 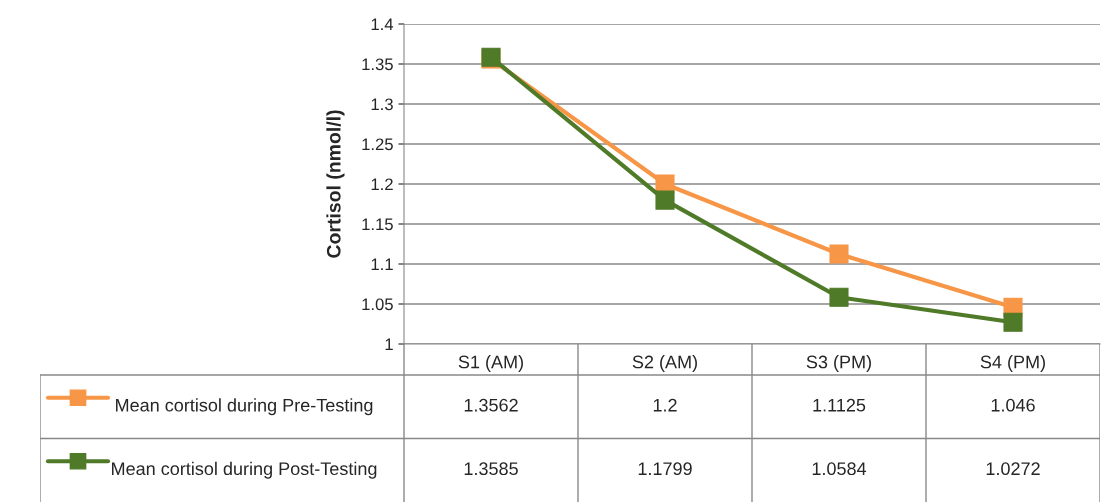 What do you see at coordinates (1012, 363) in the screenshot?
I see `x-tick-label: S4 (PM)` at bounding box center [1012, 363].